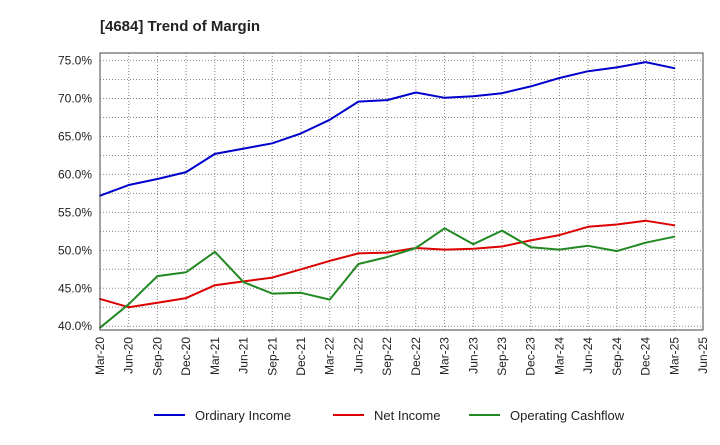 This screenshot has height=445, width=720. Describe the element at coordinates (215, 356) in the screenshot. I see `x-tick-label: Mar-21` at that location.